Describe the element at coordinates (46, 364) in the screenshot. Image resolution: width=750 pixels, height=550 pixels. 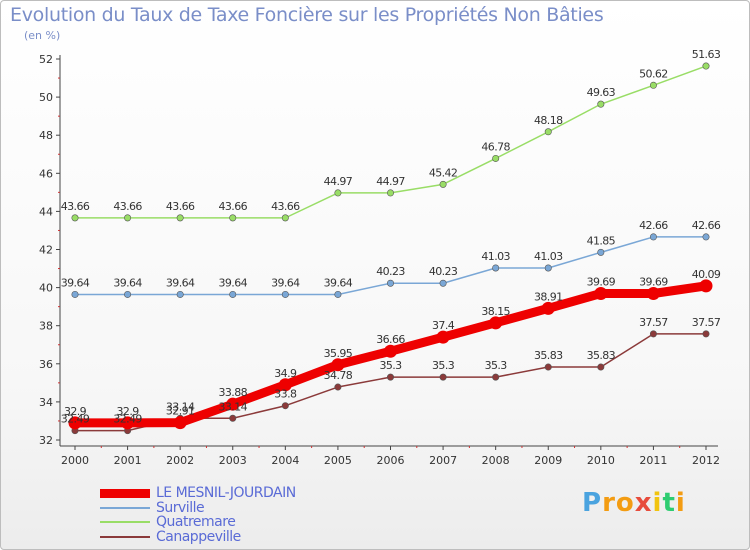
I see `y-tick-label: 36` at that location.